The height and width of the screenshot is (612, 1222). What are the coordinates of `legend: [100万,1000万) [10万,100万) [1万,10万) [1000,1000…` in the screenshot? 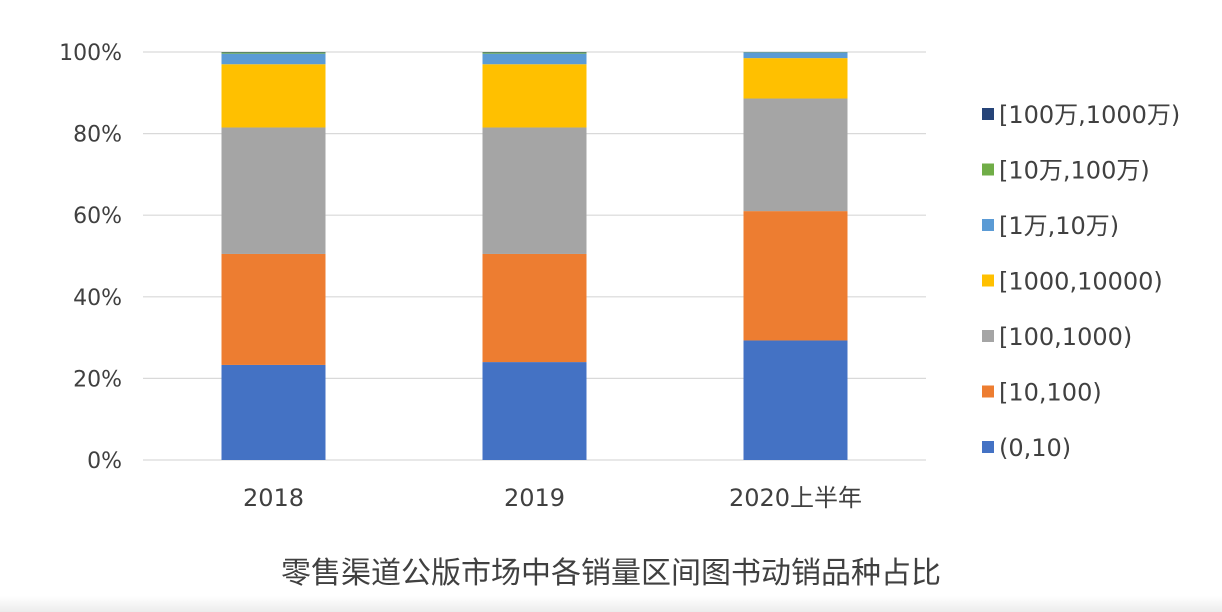 It's located at (1081, 281).